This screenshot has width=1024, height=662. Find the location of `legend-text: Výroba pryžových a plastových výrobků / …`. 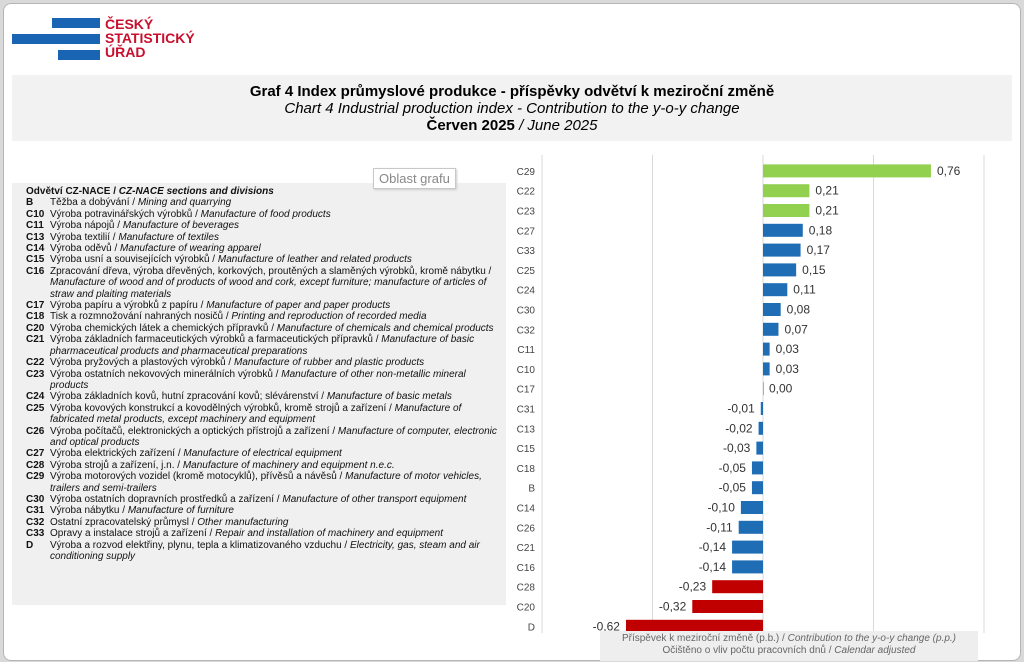

legend-text: Výroba pryžových a plastových výrobků / … is located at coordinates (237, 363).